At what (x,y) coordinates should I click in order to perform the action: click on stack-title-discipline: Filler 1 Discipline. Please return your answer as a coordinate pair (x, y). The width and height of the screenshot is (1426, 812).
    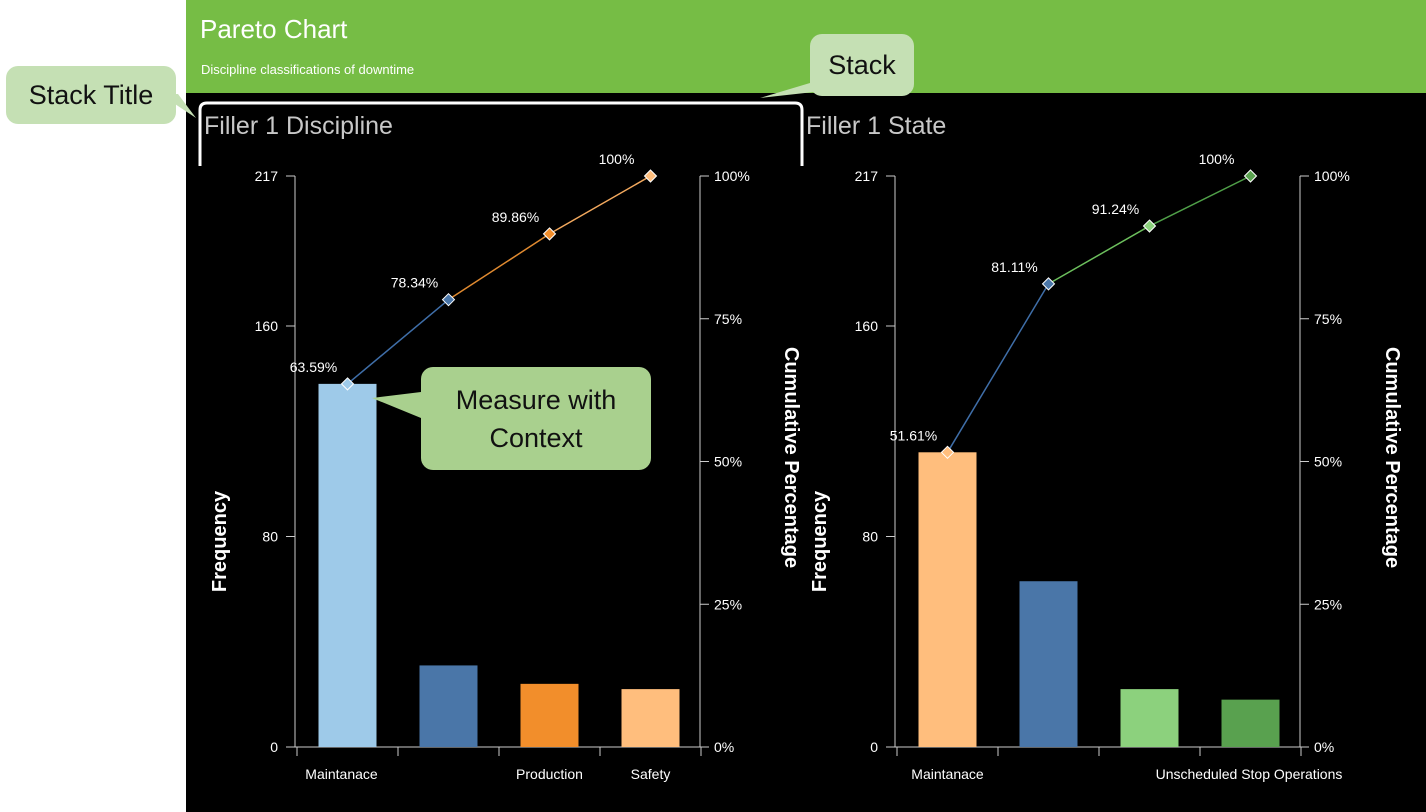
    Looking at the image, I should click on (298, 126).